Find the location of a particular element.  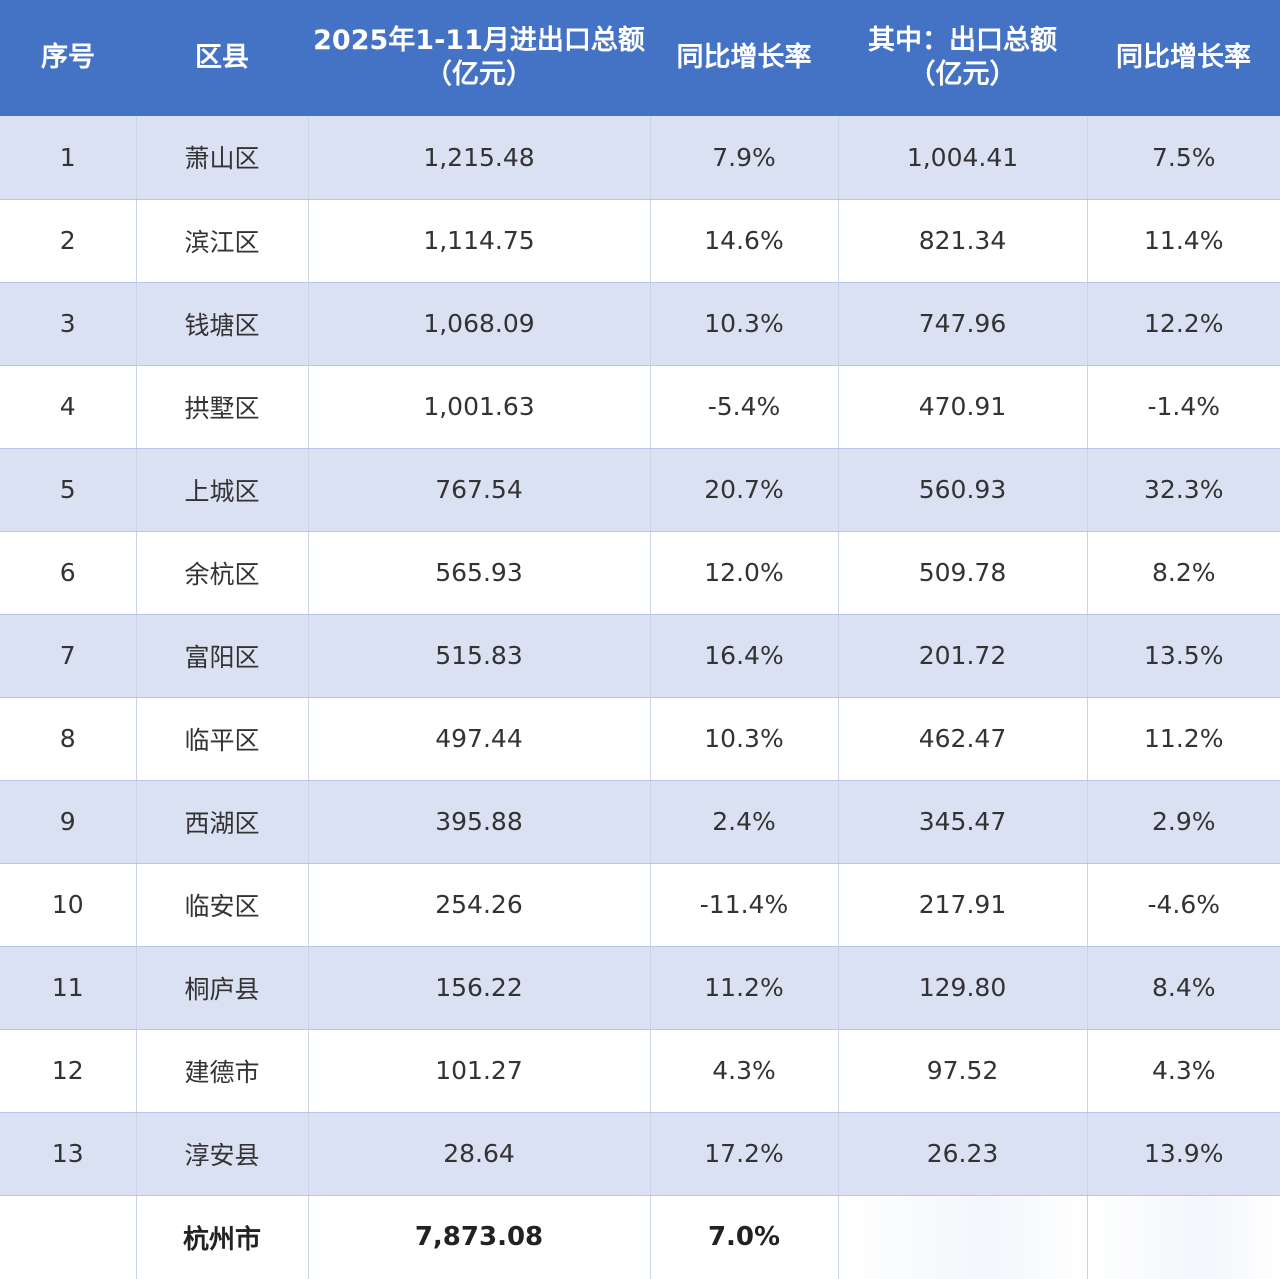

table-row: 2 滨江区 1,114.75 14.6% 821.34 11.4% is located at coordinates (640, 241).